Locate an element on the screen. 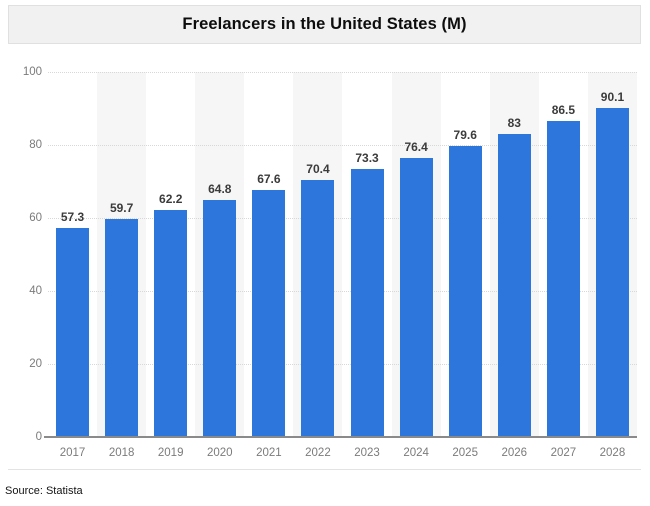  value-label-2018: 59.7 is located at coordinates (121, 208).